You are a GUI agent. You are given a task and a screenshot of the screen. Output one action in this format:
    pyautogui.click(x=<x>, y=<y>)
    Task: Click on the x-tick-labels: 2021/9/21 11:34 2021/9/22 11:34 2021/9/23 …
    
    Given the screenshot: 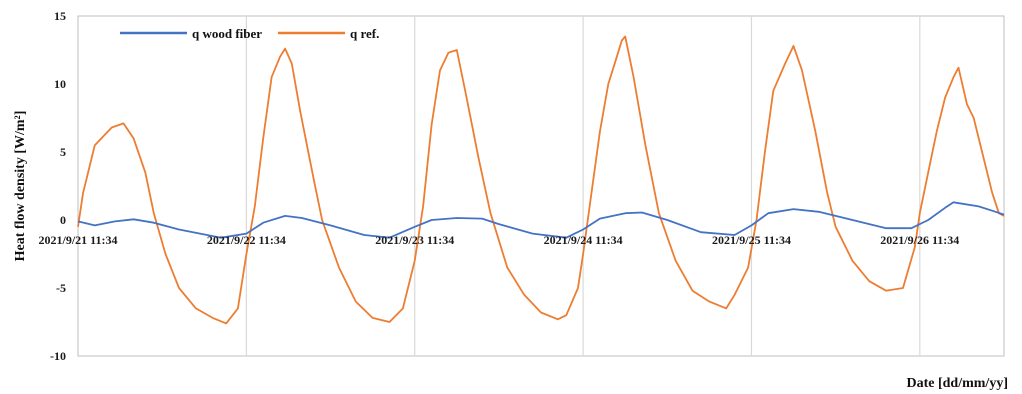 What is the action you would take?
    pyautogui.click(x=498, y=240)
    